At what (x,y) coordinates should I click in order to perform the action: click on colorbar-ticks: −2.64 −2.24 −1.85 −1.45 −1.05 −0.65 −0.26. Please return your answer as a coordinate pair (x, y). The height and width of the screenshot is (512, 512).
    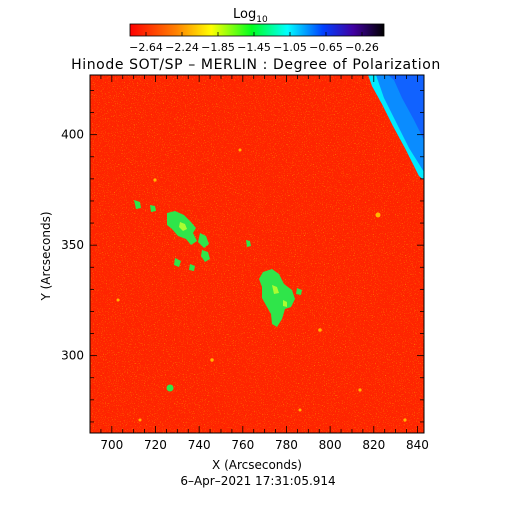
    Looking at the image, I should click on (254, 43).